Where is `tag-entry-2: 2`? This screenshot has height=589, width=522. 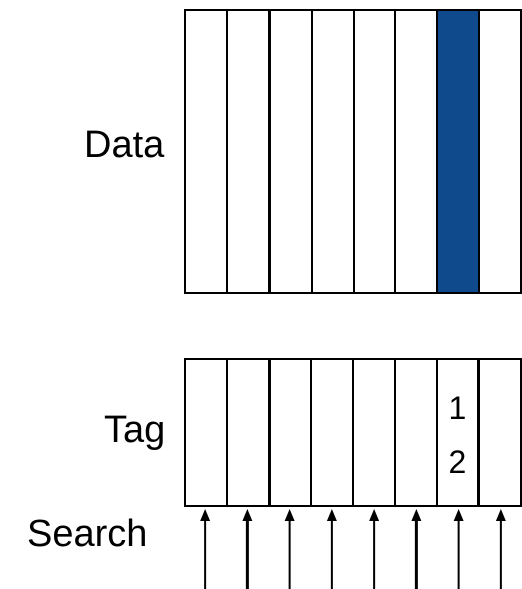
tag-entry-2: 2 is located at coordinates (457, 462).